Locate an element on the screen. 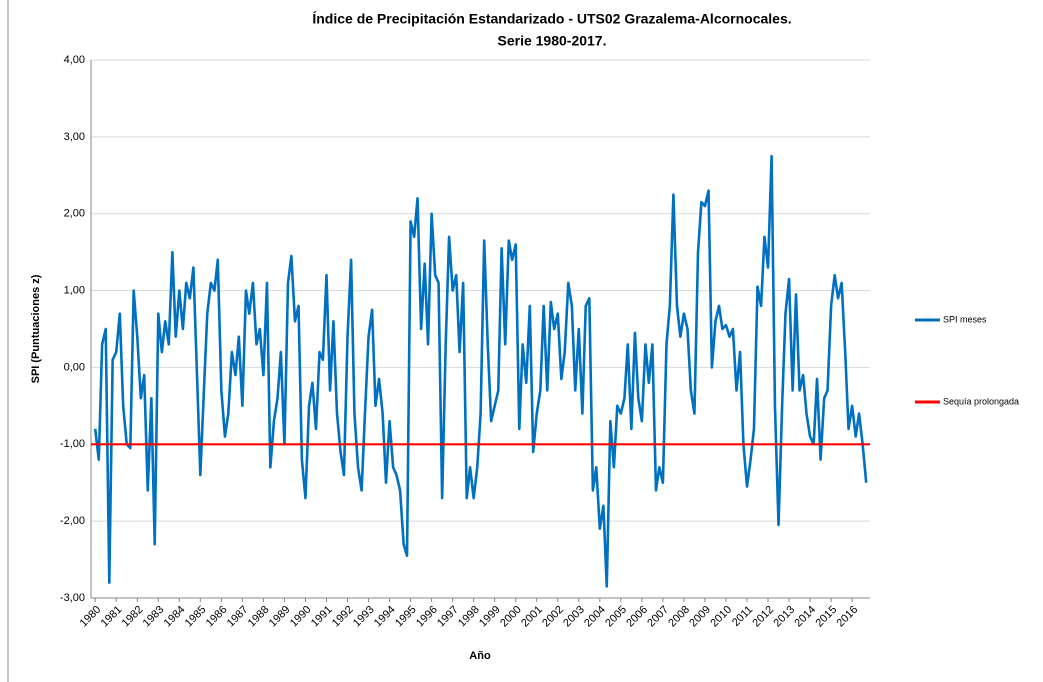 The image size is (1043, 682). y-tick-label: 3,00 is located at coordinates (74, 137).